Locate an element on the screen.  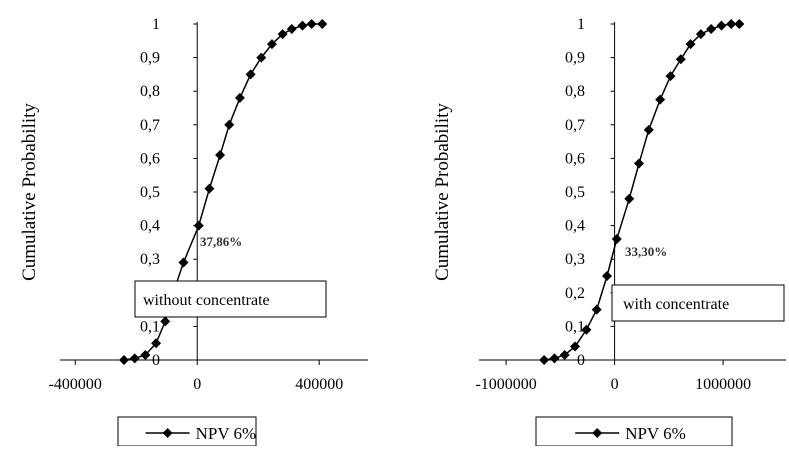
annotation-label: 33,30% is located at coordinates (646, 251).